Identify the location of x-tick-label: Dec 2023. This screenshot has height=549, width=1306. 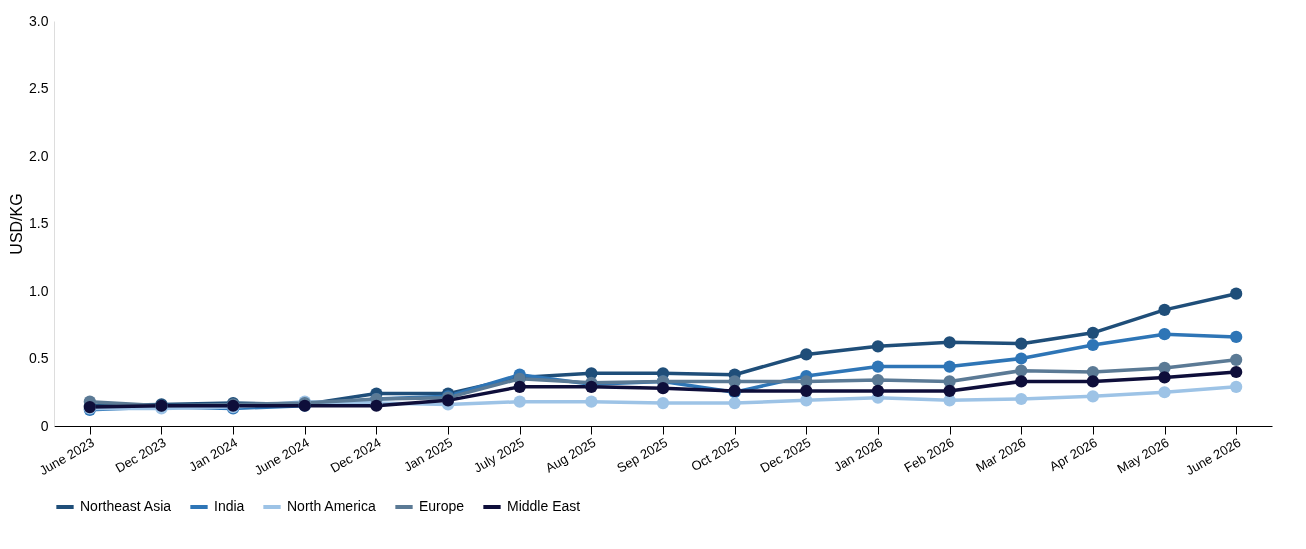
(140, 455).